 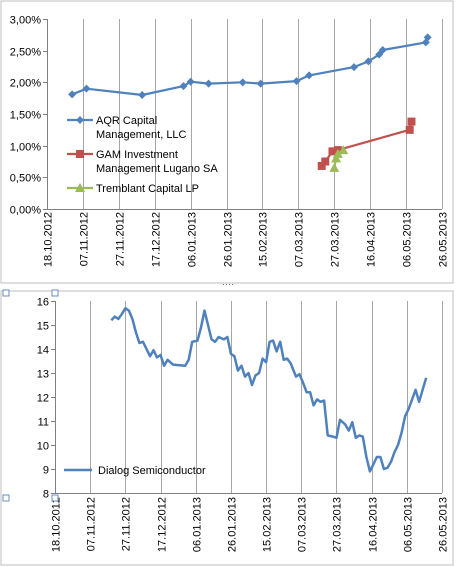 What do you see at coordinates (43, 351) in the screenshot?
I see `y-tick-label: 14` at bounding box center [43, 351].